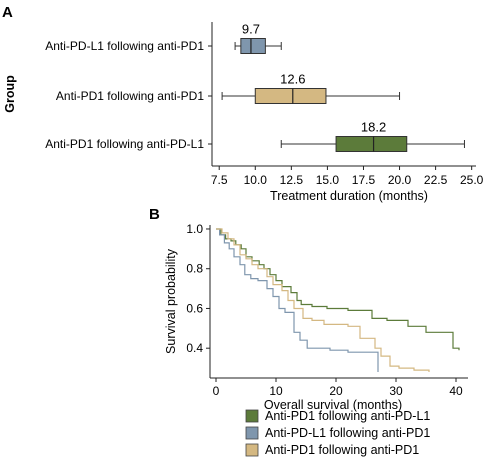 This screenshot has width=500, height=468. I want to click on y-tick-label: 0.6, so click(194, 308).